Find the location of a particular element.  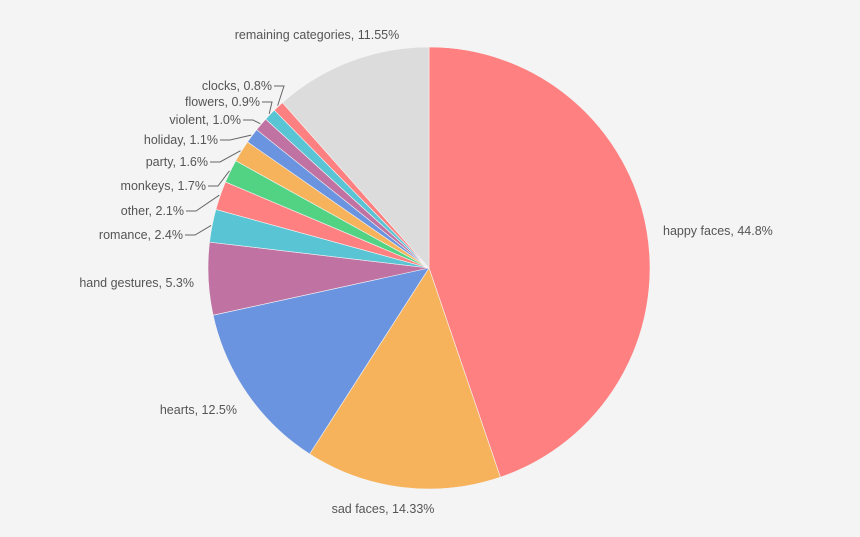

label-remaining-categories: remaining categories, 11.55% is located at coordinates (317, 35).